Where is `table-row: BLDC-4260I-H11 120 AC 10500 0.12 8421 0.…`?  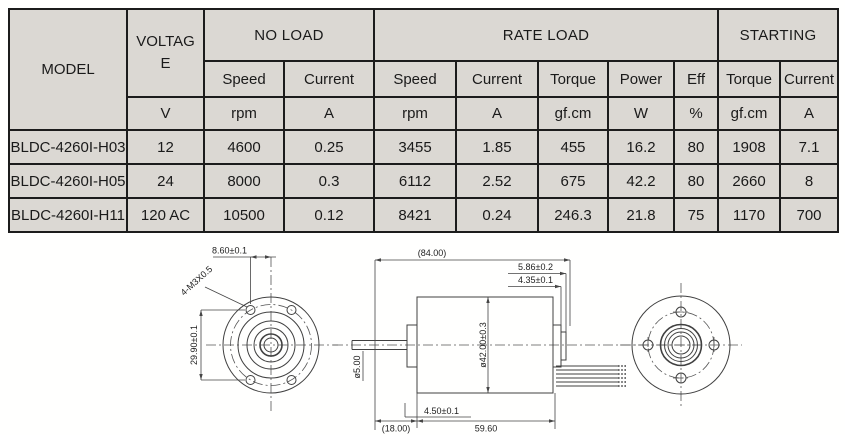 table-row: BLDC-4260I-H11 120 AC 10500 0.12 8421 0.… is located at coordinates (423, 215).